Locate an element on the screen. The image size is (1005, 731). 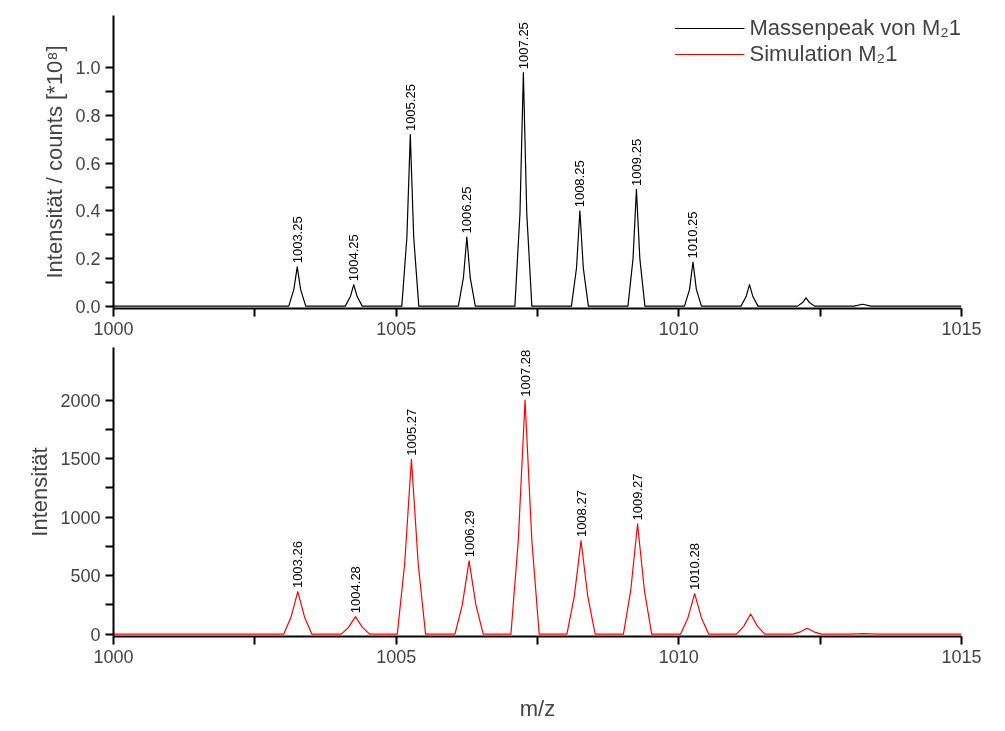
y-tick-label: 500 is located at coordinates (85, 576).